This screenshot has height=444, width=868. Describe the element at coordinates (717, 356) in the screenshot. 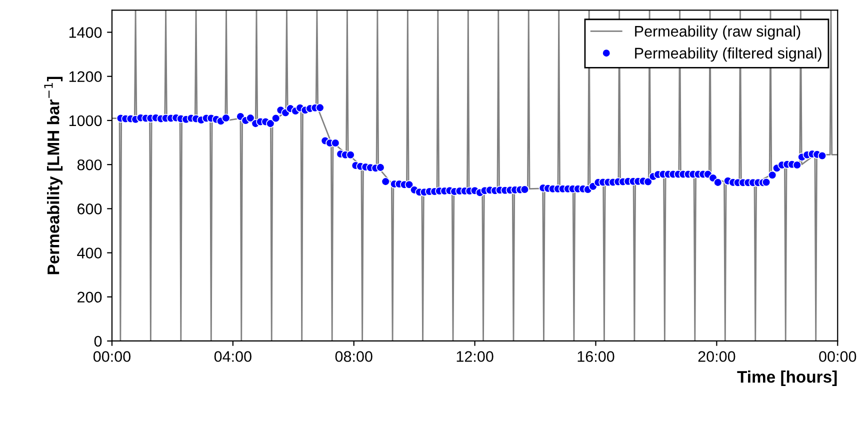

I see `x-tick-label: 20:00` at that location.